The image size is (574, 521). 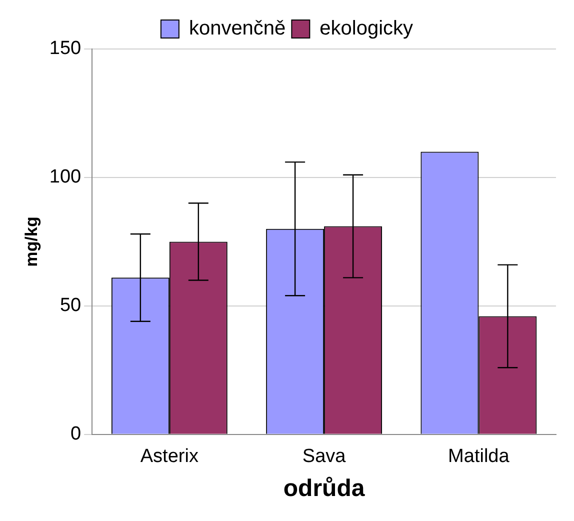 What do you see at coordinates (169, 457) in the screenshot?
I see `x-tick-label: Asterix` at bounding box center [169, 457].